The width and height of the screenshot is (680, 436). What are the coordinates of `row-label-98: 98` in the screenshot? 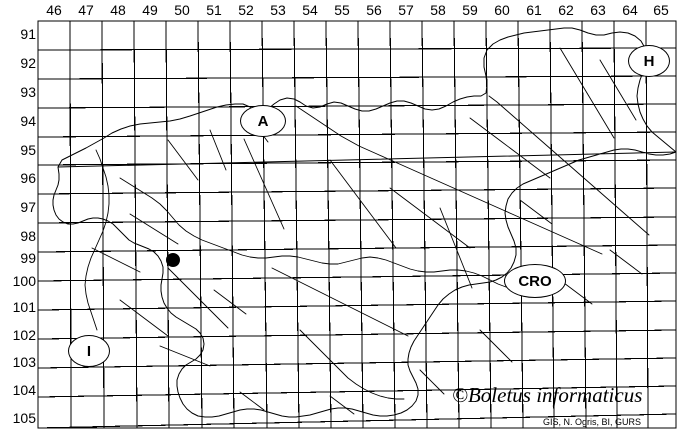 It's located at (28, 236).